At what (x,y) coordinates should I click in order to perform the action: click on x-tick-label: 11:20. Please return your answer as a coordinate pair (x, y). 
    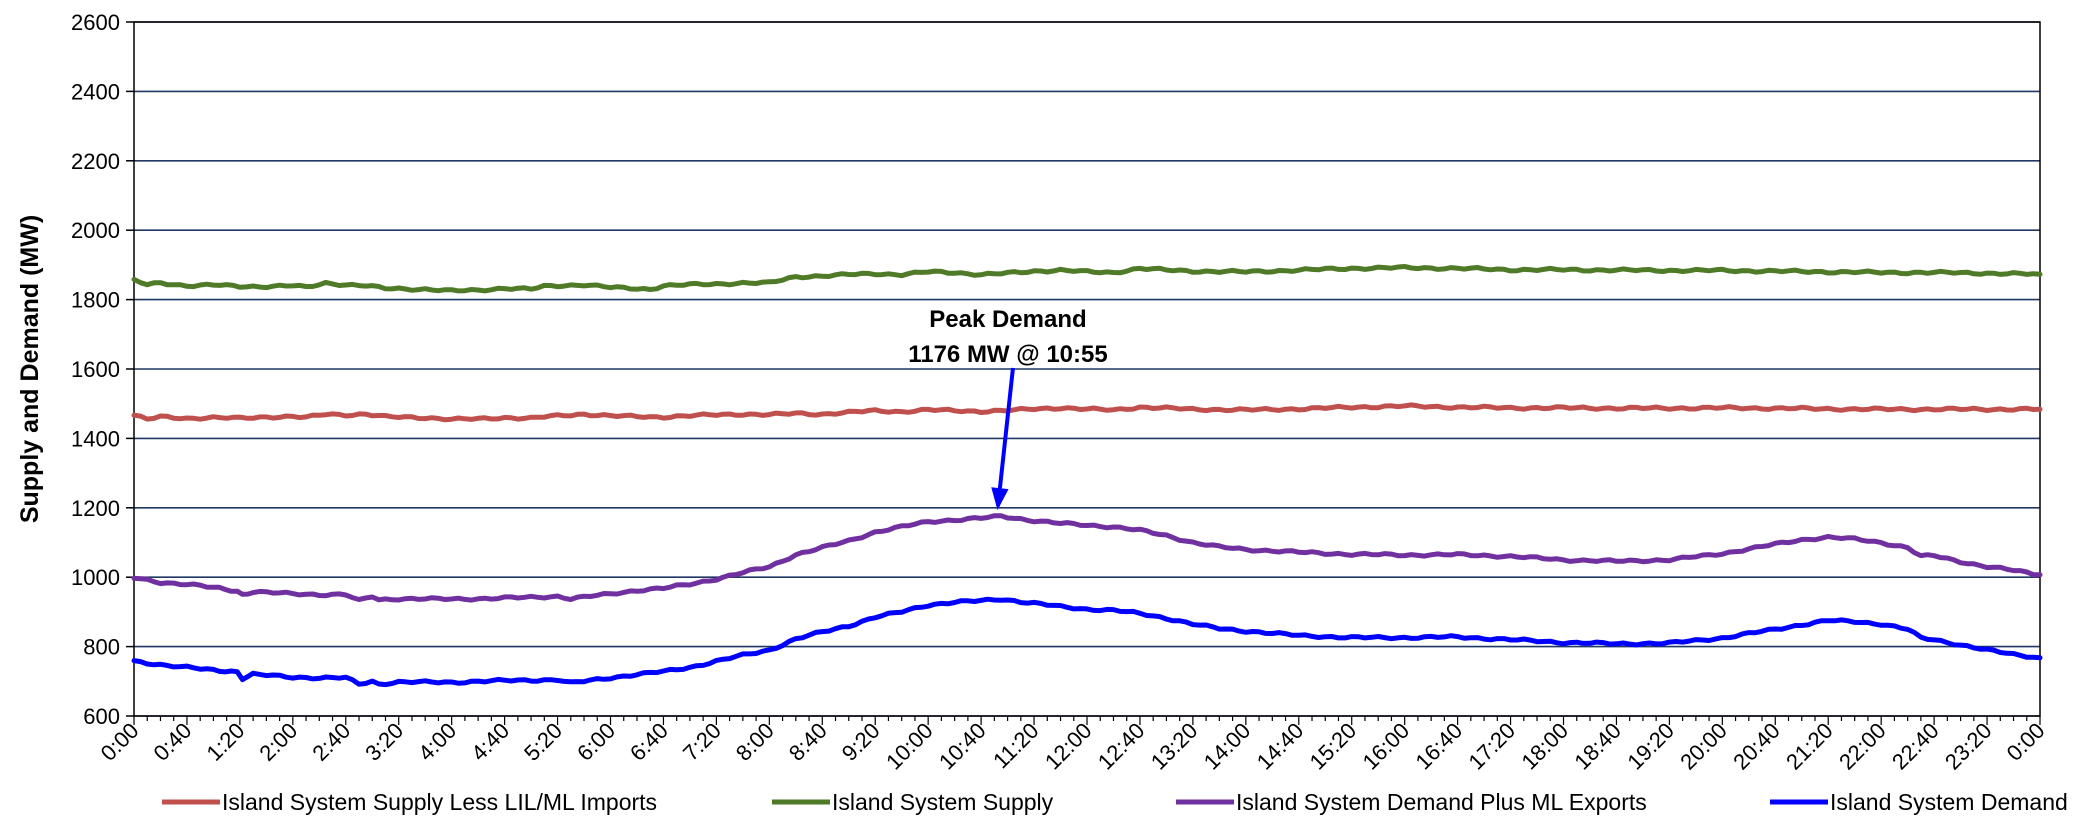
    Looking at the image, I should click on (1015, 745).